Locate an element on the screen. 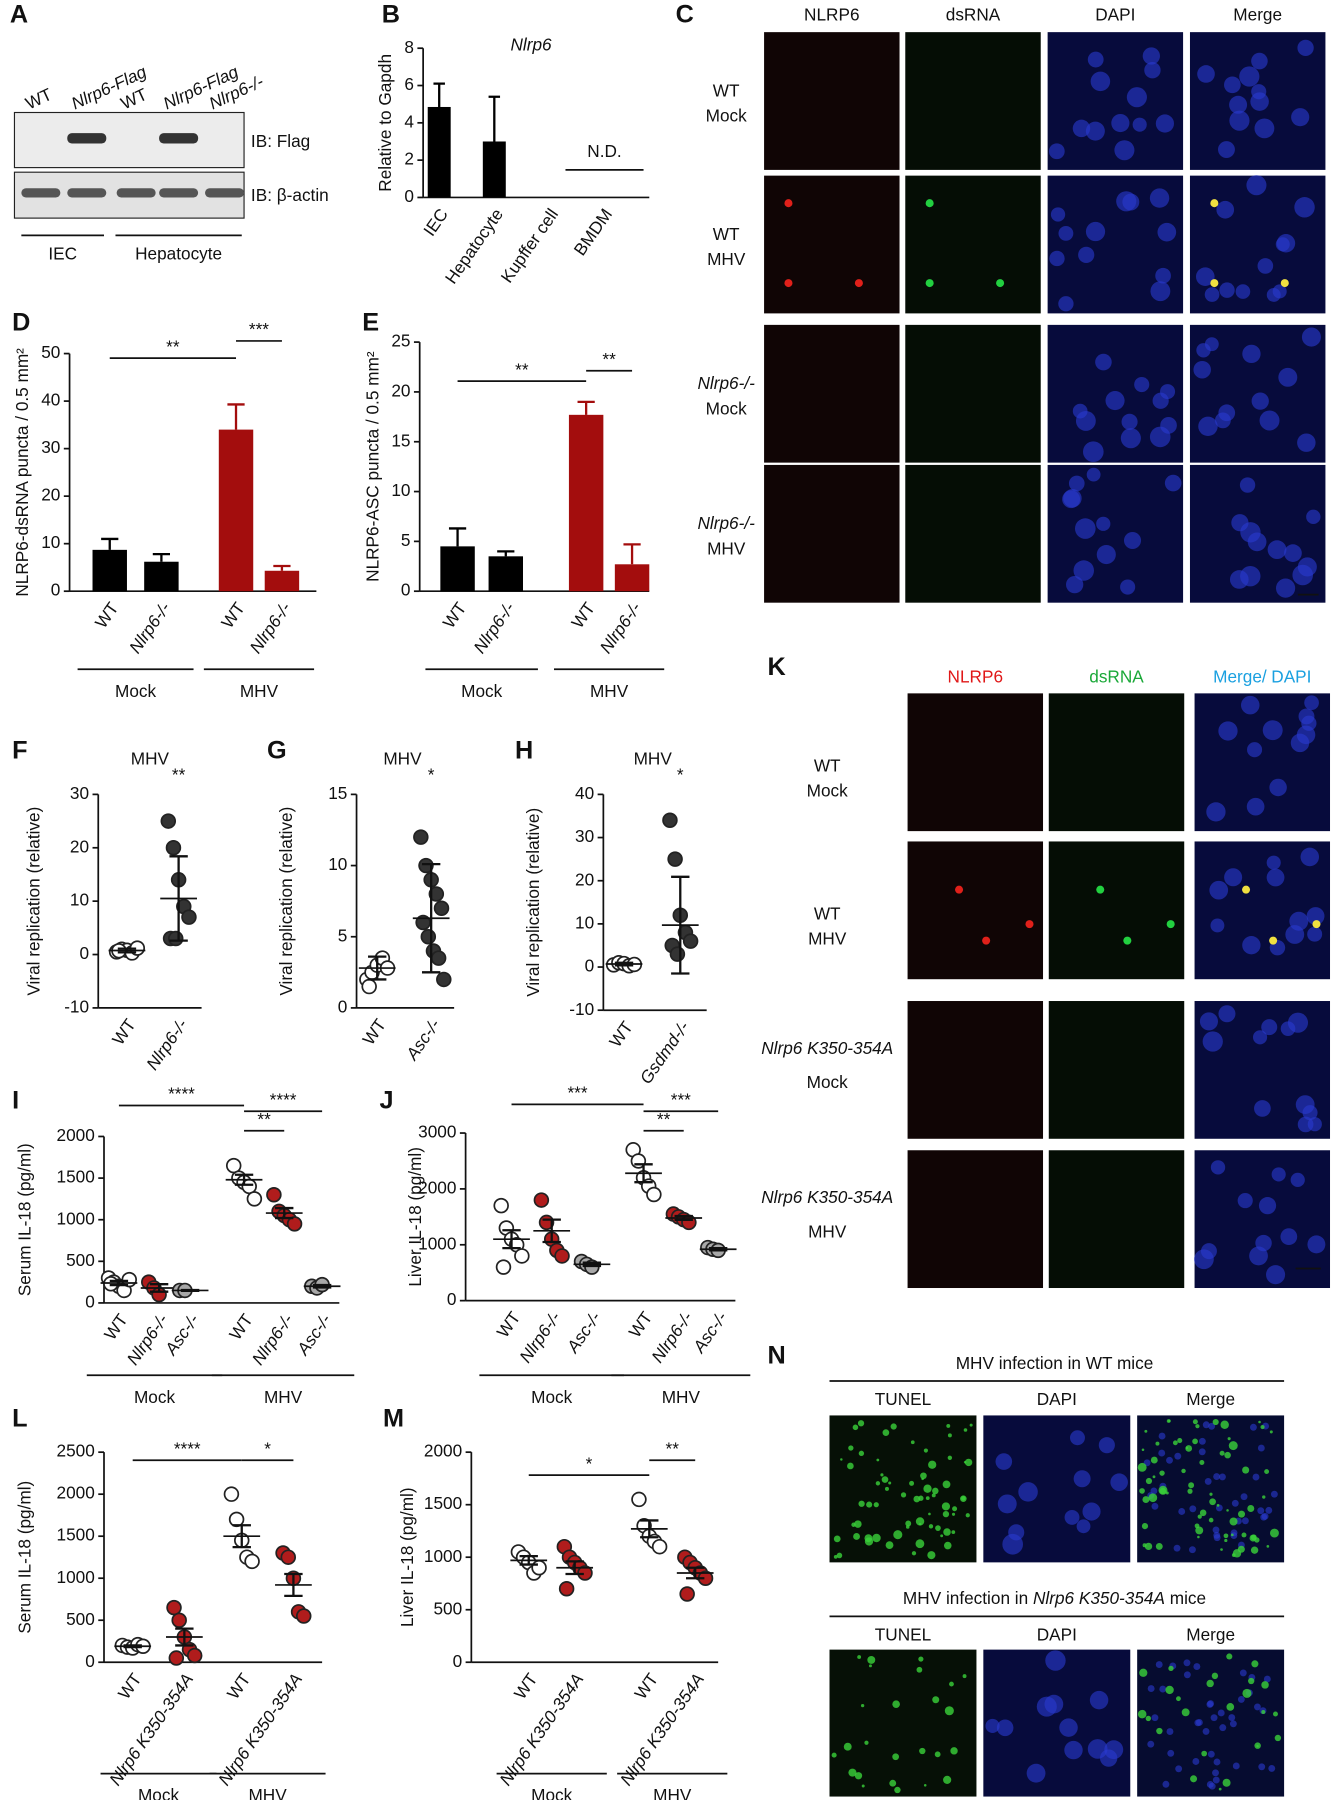 The image size is (1333, 1800). lane-label: WT is located at coordinates (38, 99).